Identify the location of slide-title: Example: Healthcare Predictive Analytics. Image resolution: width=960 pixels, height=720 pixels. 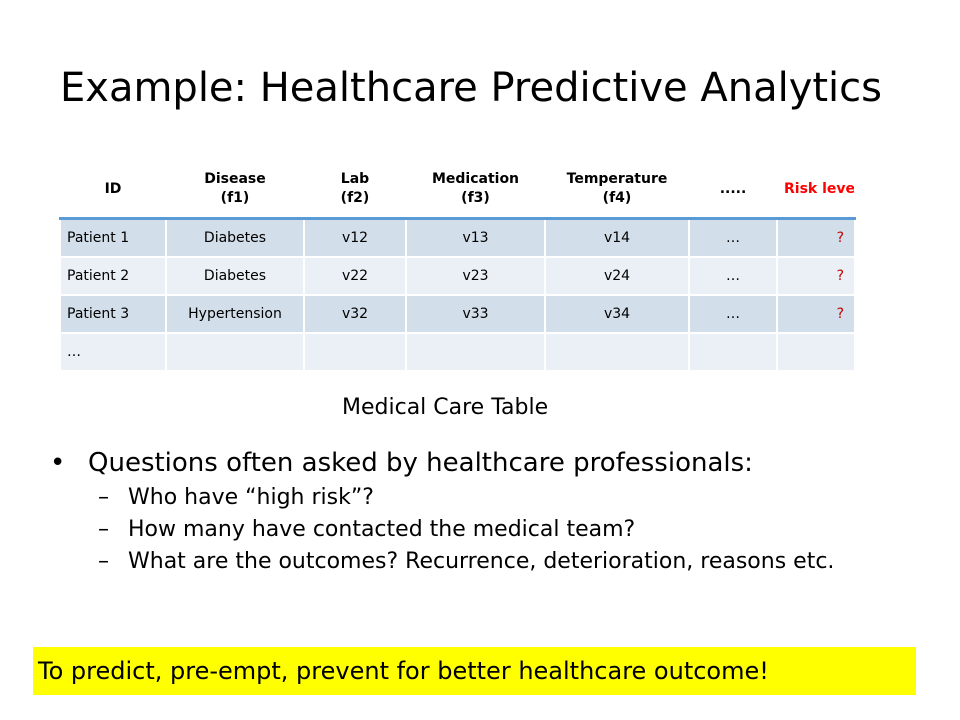
(471, 88).